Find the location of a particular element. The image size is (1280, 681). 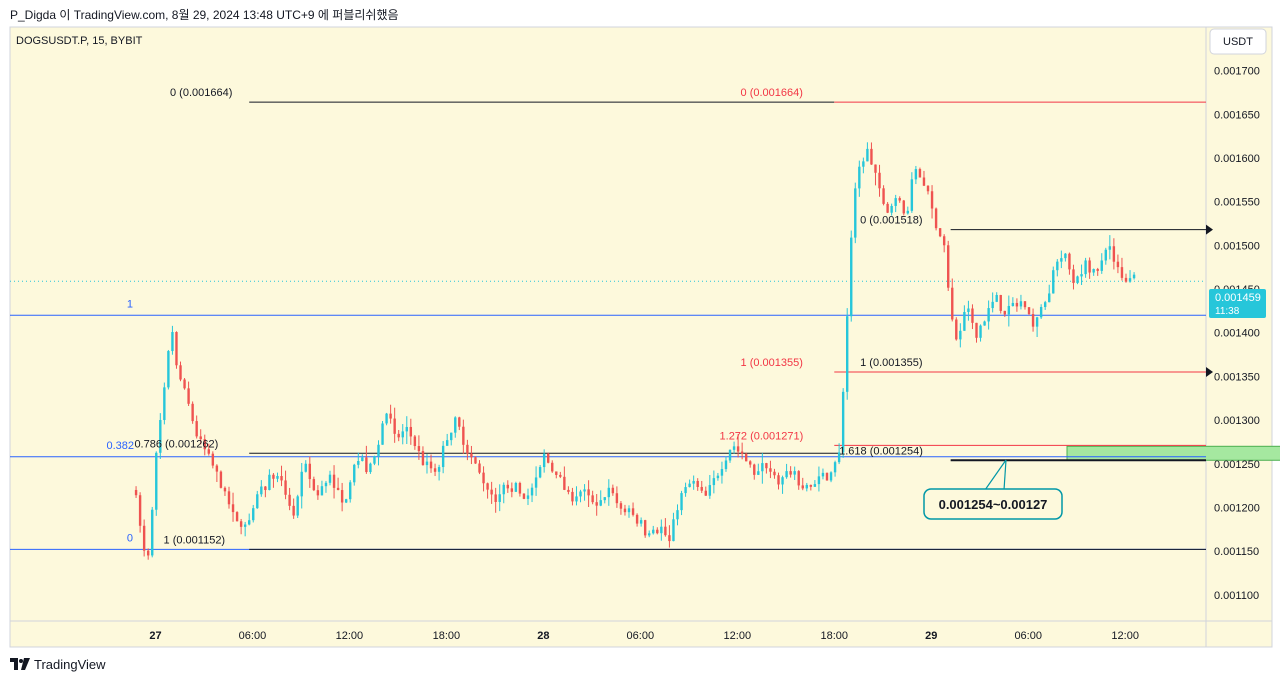

callout-box is located at coordinates (993, 504).